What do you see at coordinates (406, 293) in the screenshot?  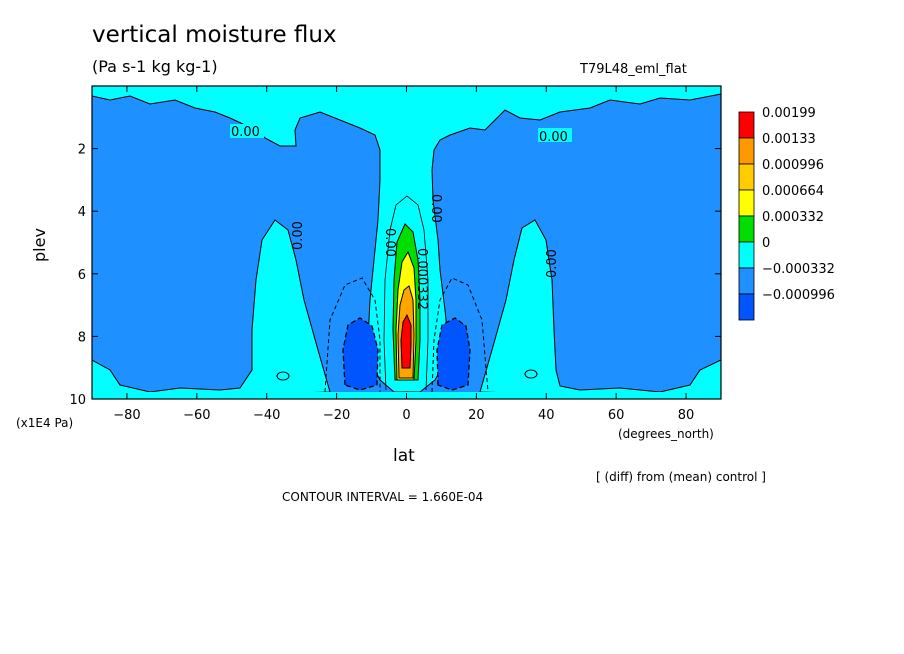 I see `positive-outer-contour` at bounding box center [406, 293].